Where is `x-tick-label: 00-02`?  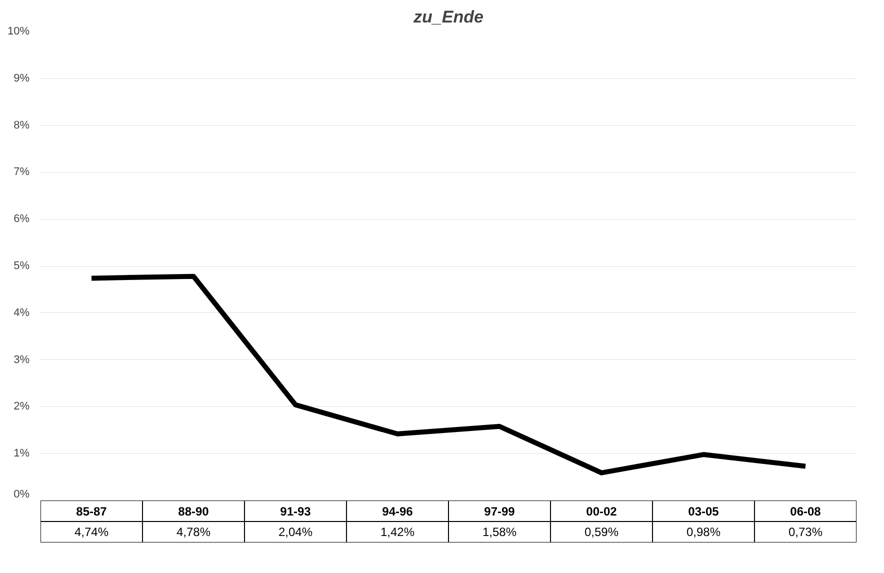 x-tick-label: 00-02 is located at coordinates (602, 511).